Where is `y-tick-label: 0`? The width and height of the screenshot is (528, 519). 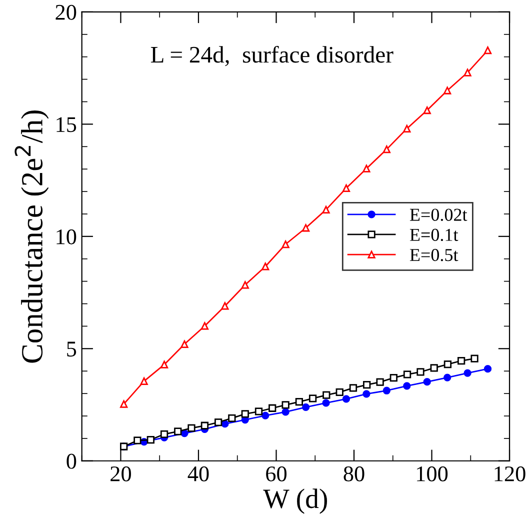 y-tick-label: 0 is located at coordinates (71, 461).